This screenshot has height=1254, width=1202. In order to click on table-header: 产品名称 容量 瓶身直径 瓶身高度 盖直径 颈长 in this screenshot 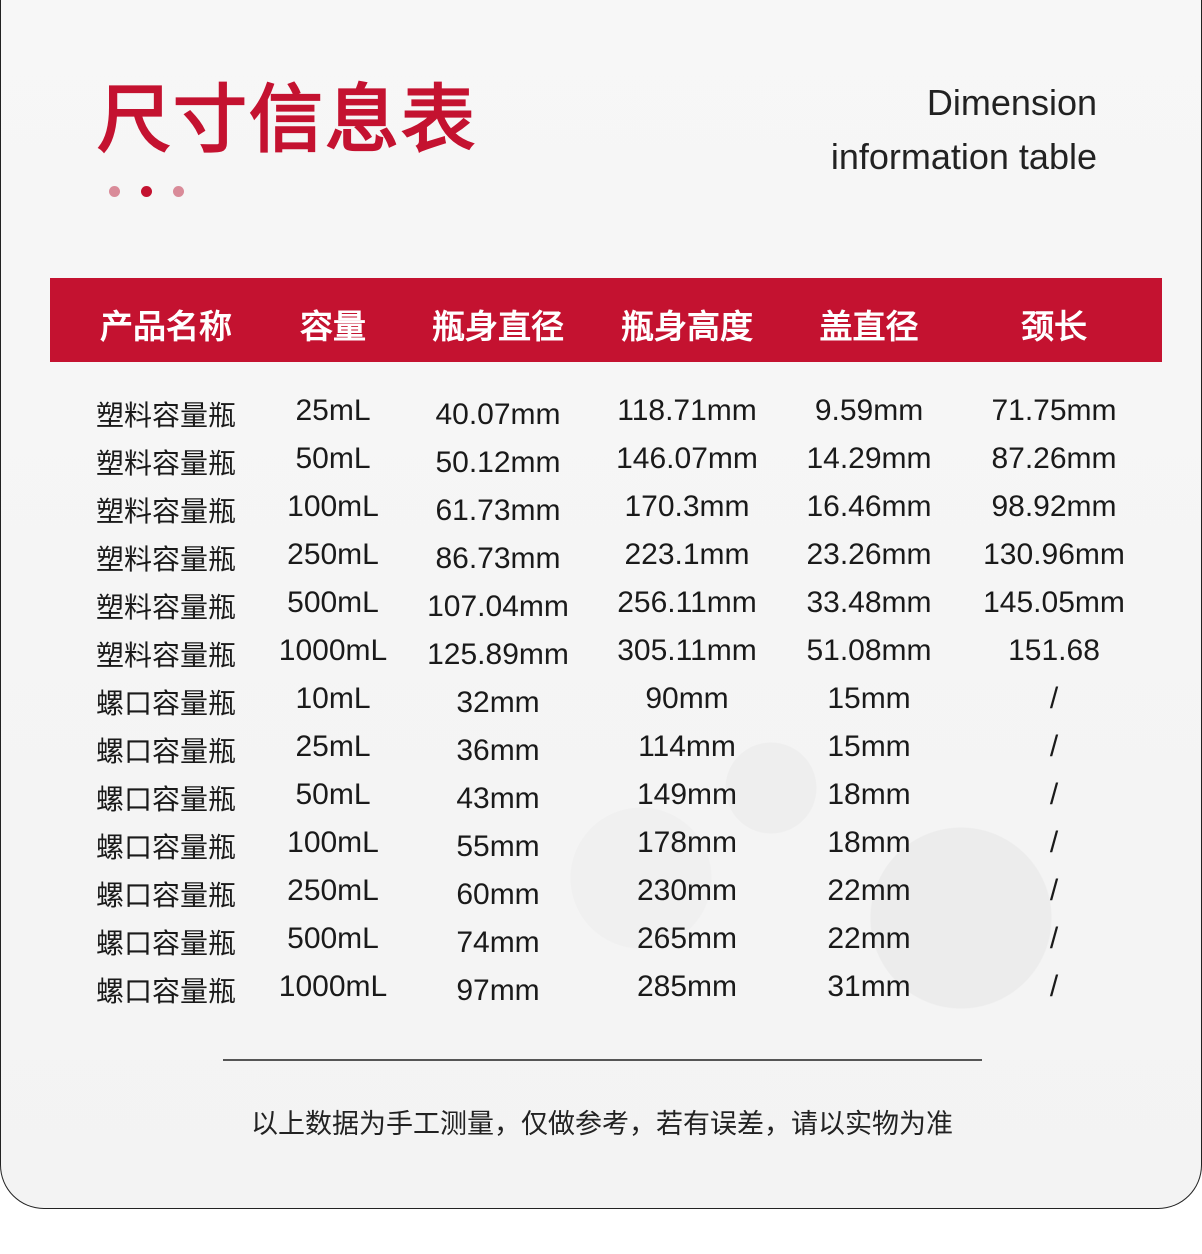, I will do `click(606, 320)`.